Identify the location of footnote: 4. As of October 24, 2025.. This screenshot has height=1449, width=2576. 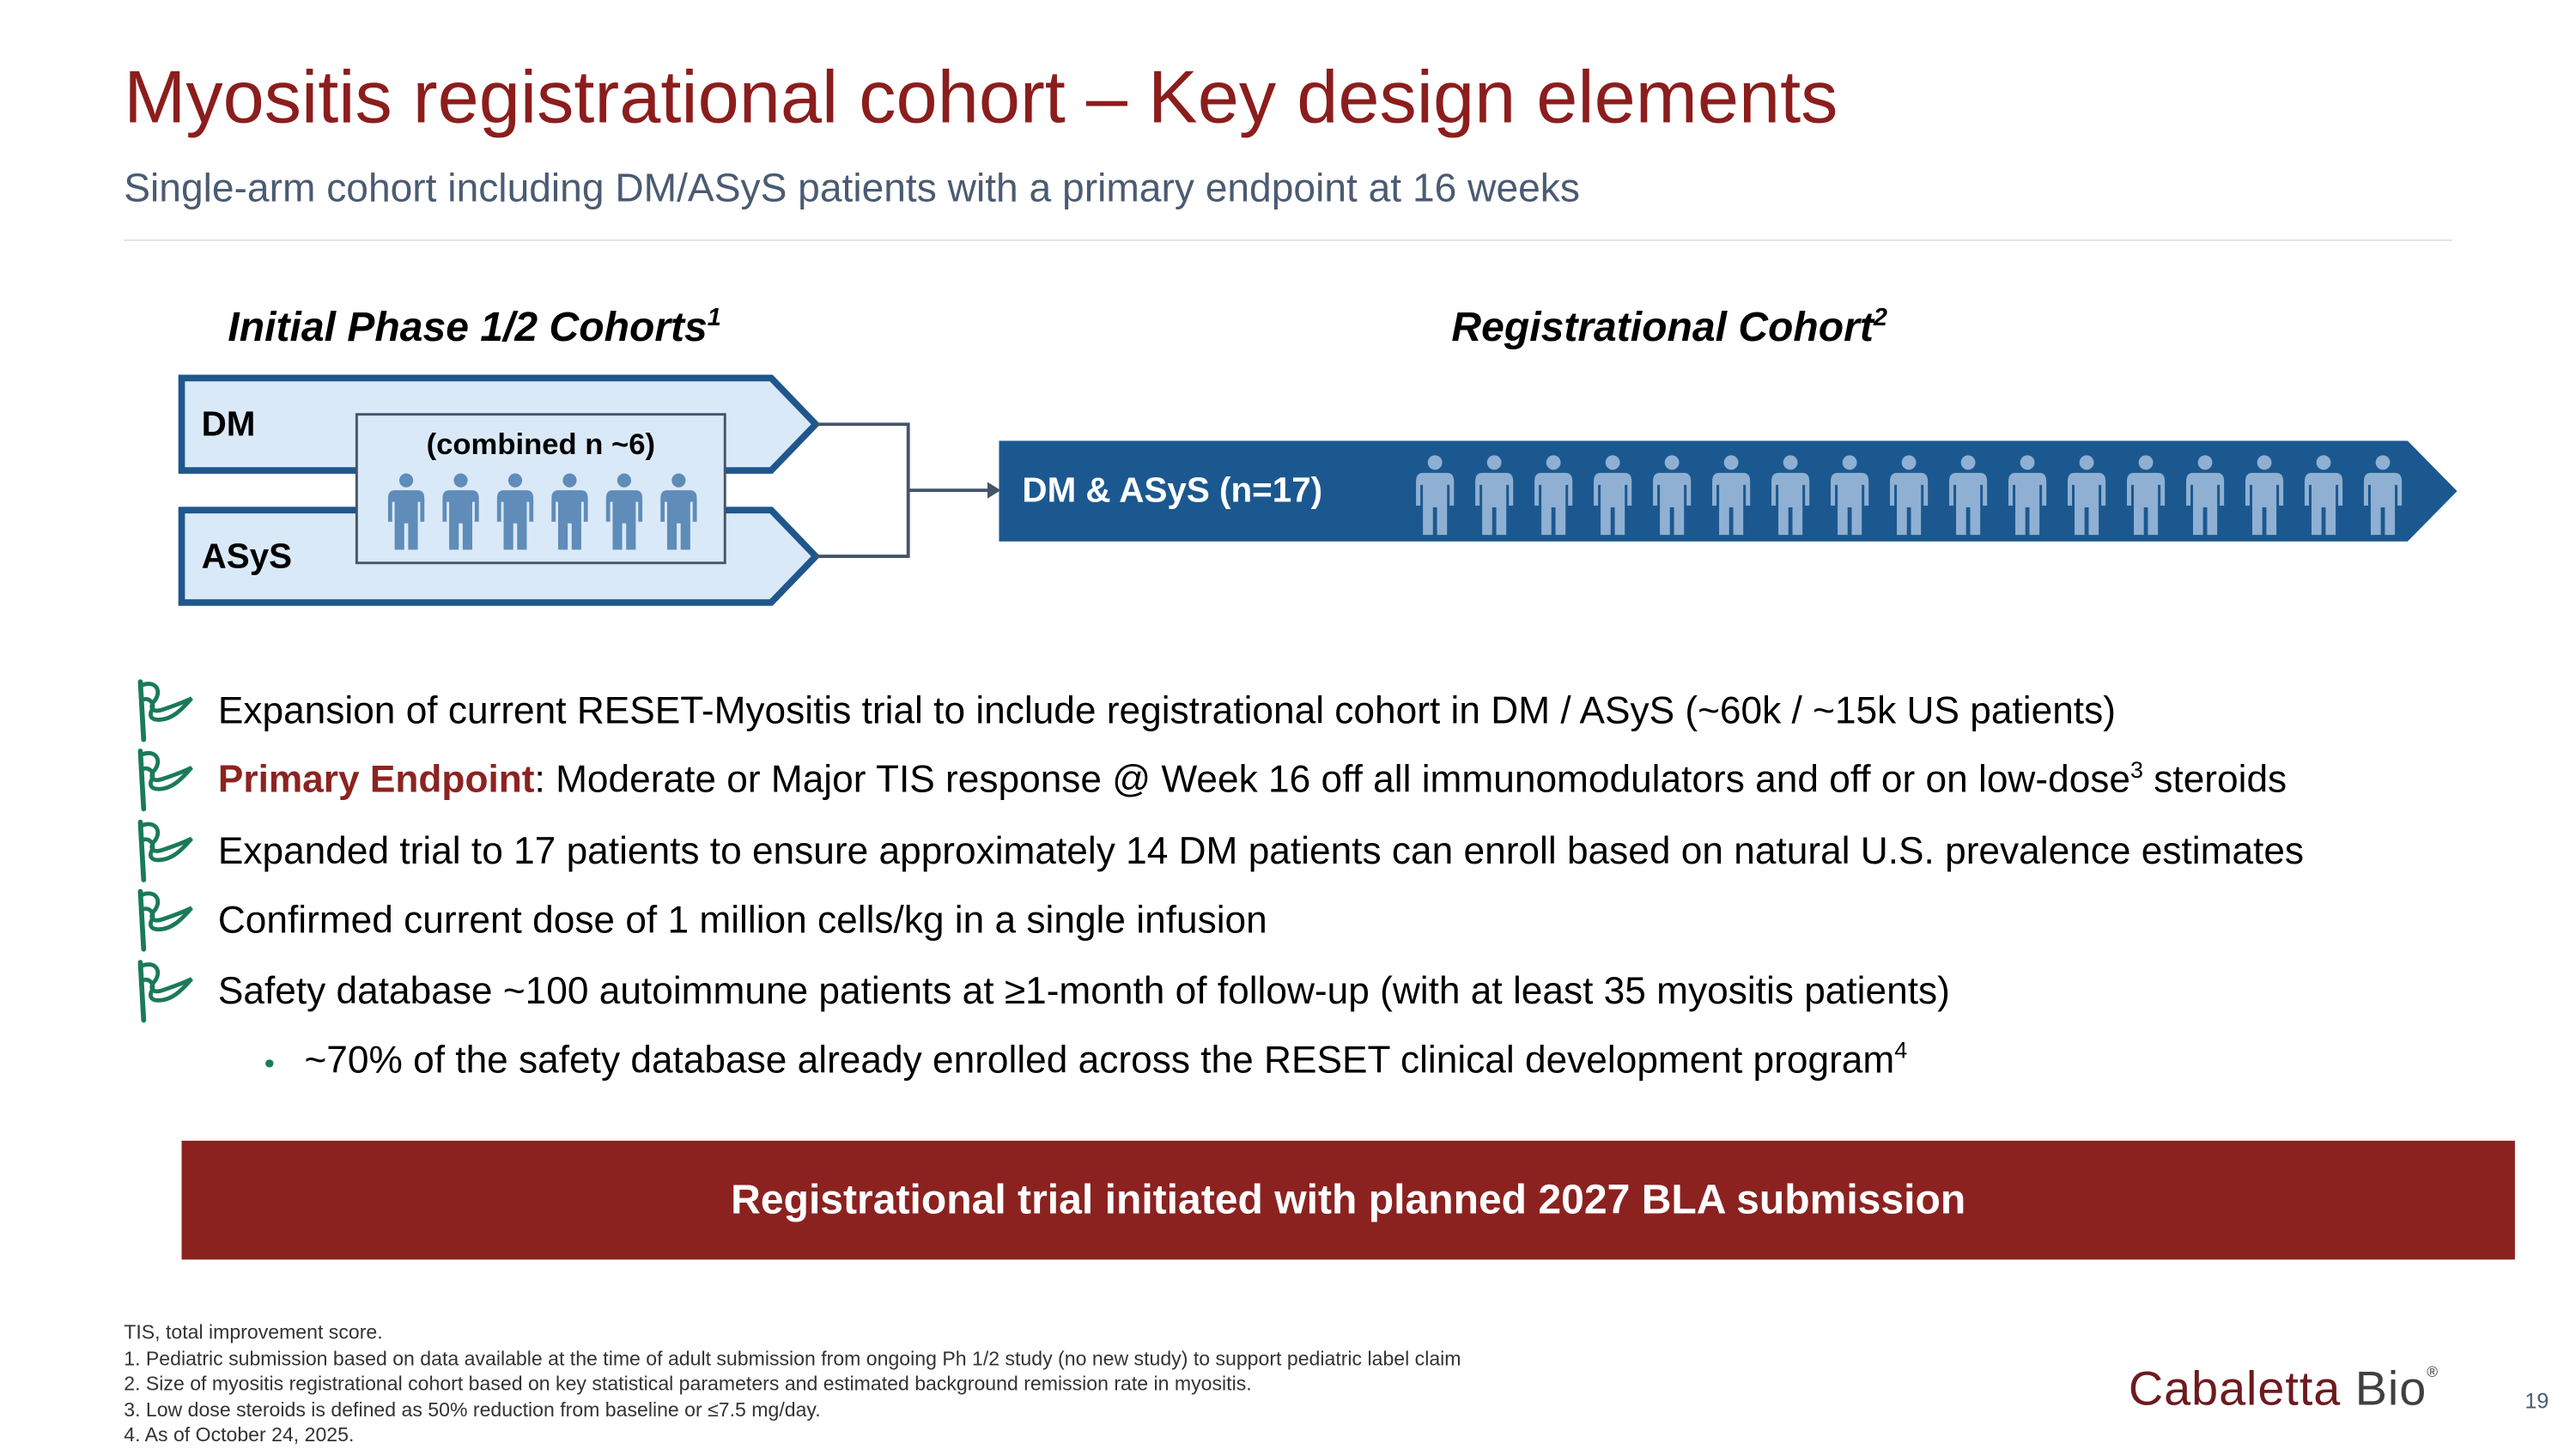
(240, 1434).